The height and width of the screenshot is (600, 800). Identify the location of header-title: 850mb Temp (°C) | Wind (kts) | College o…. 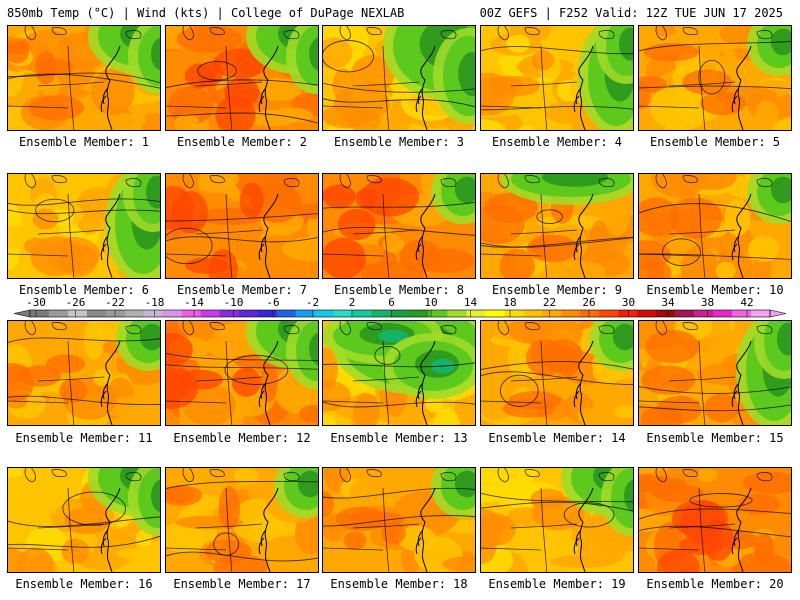
(206, 13).